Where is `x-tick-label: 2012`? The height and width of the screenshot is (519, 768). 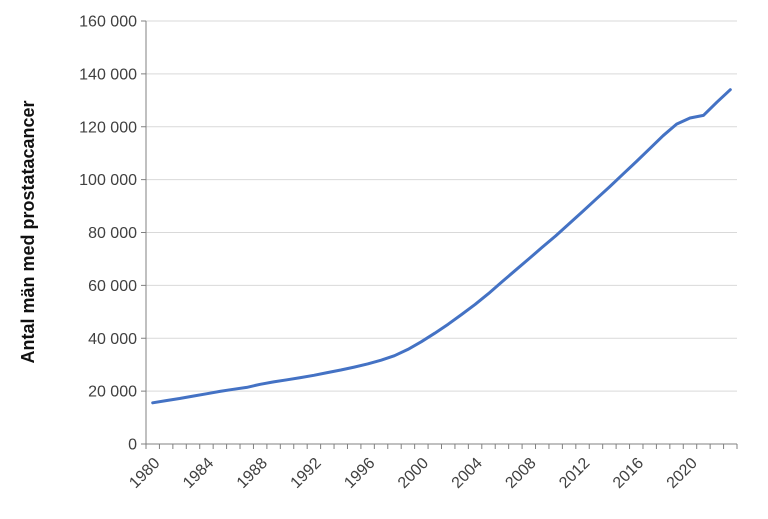
x-tick-label: 2012 is located at coordinates (574, 473).